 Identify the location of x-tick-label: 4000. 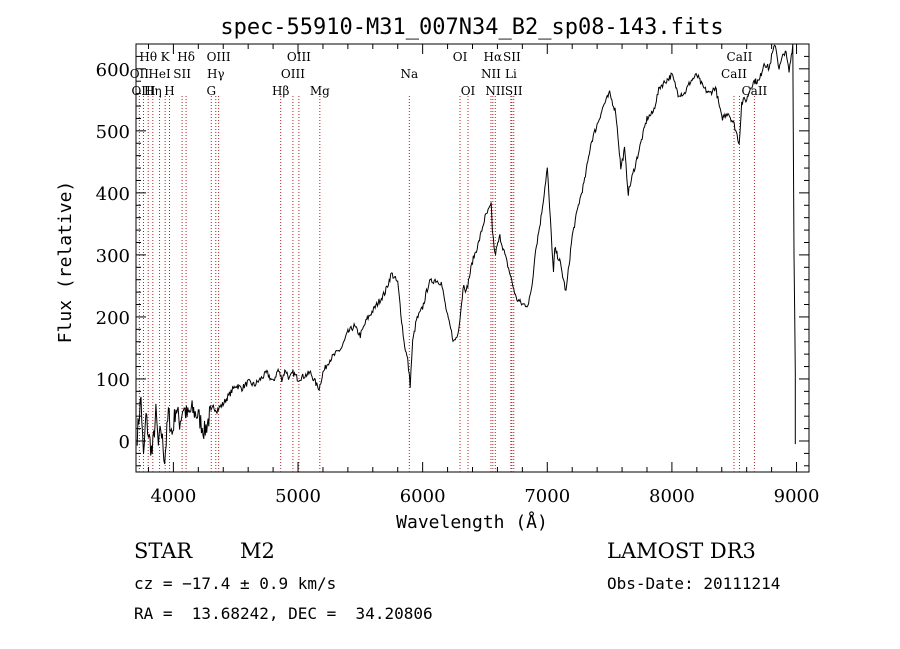
(173, 496).